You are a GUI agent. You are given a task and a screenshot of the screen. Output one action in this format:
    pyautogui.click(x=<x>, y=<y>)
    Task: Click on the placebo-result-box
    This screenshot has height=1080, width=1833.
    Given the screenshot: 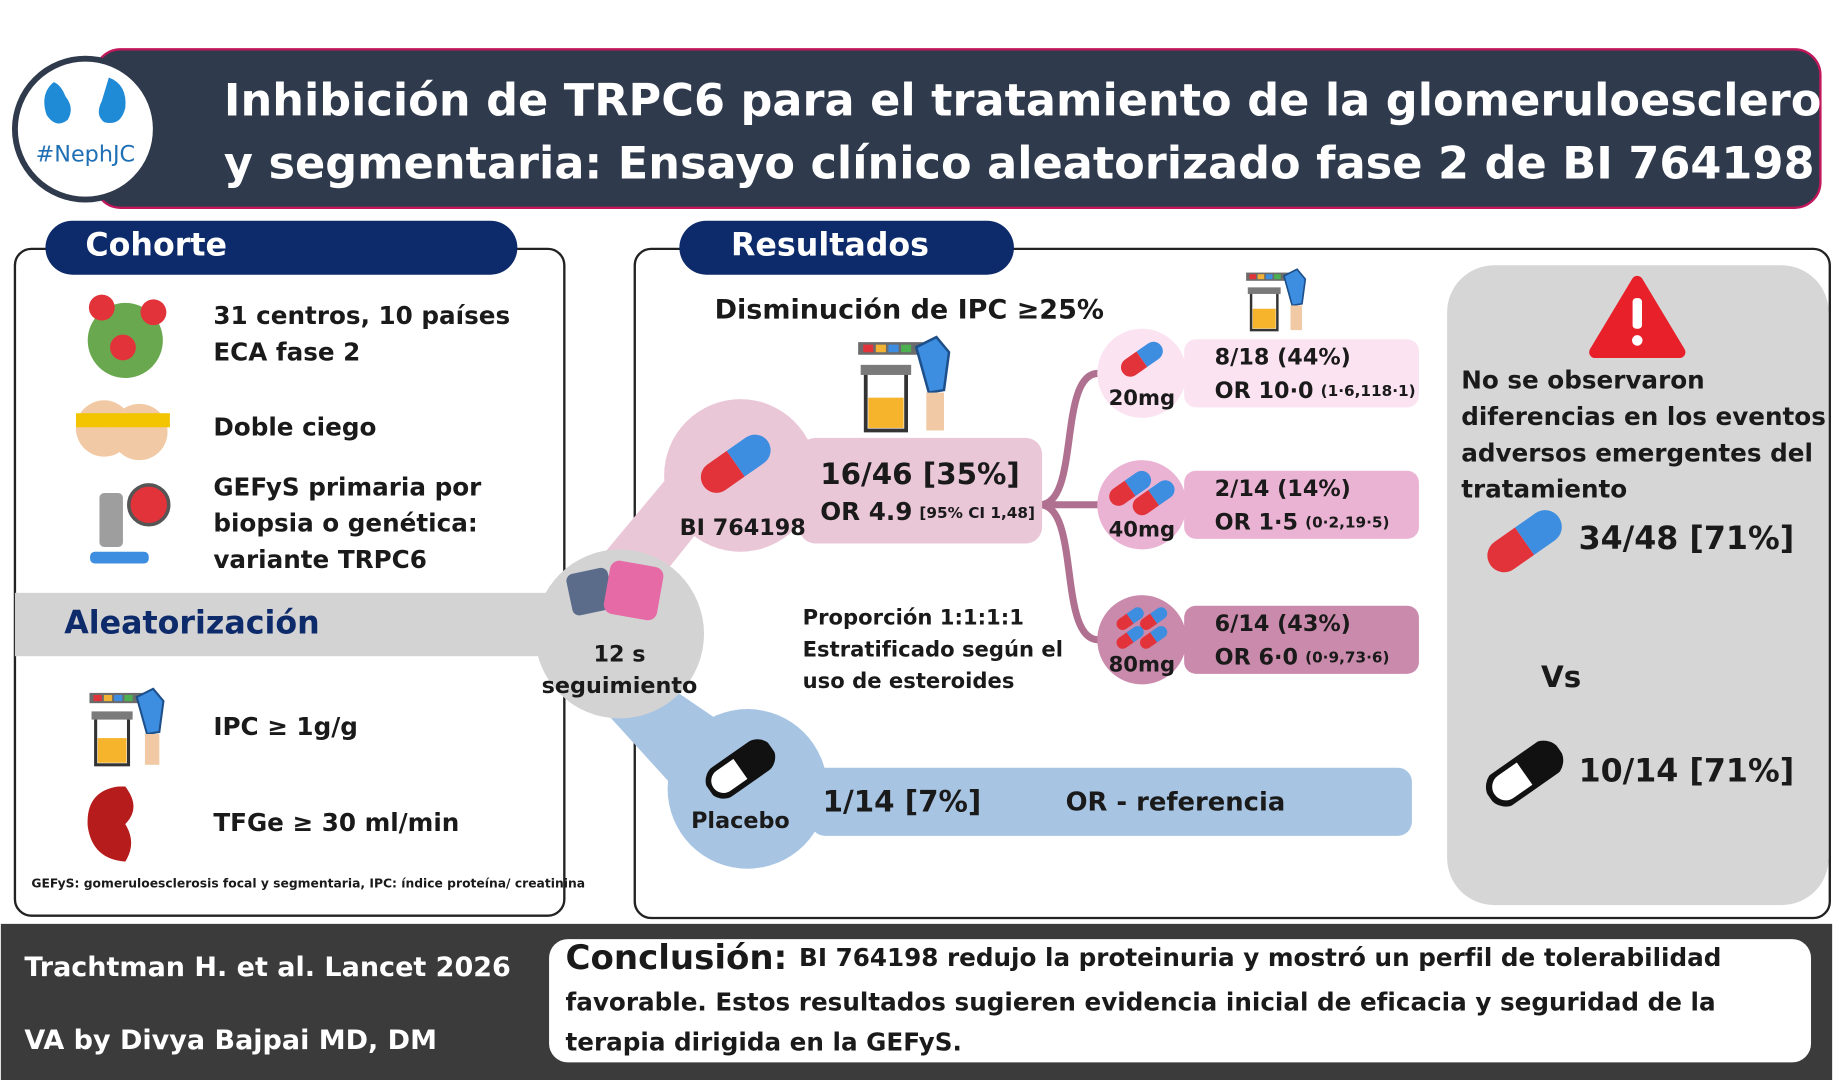 What is the action you would take?
    pyautogui.click(x=1111, y=801)
    